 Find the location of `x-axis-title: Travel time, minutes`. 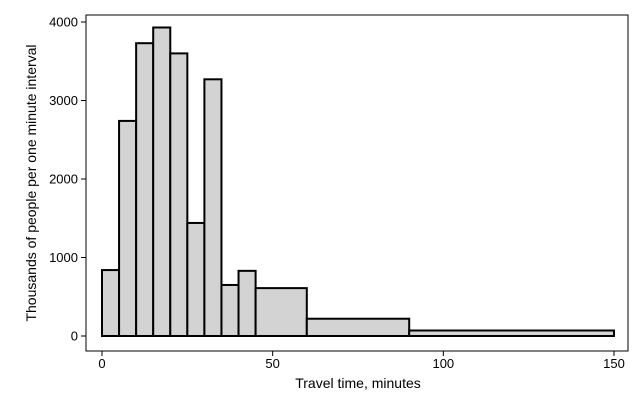

x-axis-title: Travel time, minutes is located at coordinates (358, 383).